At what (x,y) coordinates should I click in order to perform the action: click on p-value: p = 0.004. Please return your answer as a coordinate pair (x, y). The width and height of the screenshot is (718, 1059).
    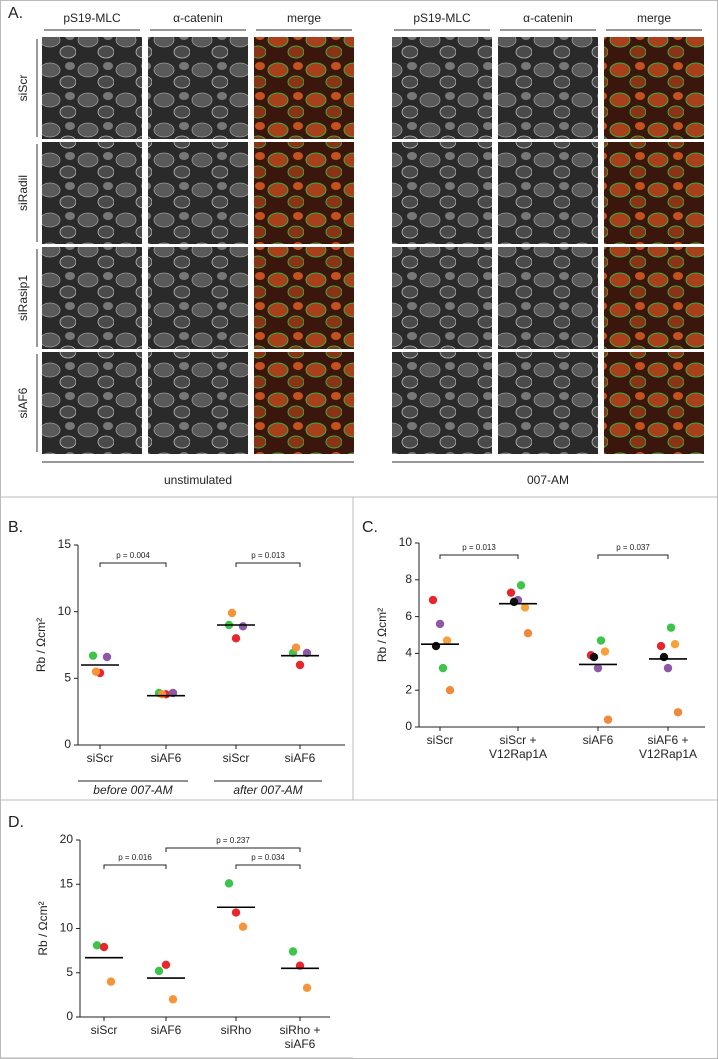
    Looking at the image, I should click on (133, 555).